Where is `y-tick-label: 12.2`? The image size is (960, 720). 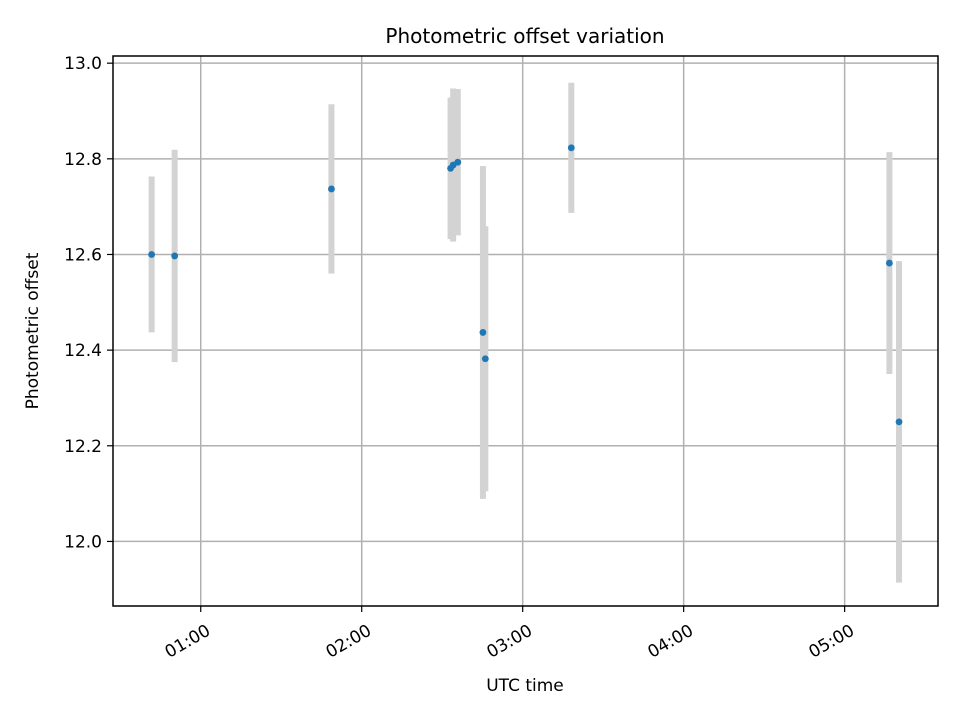 y-tick-label: 12.2 is located at coordinates (83, 447).